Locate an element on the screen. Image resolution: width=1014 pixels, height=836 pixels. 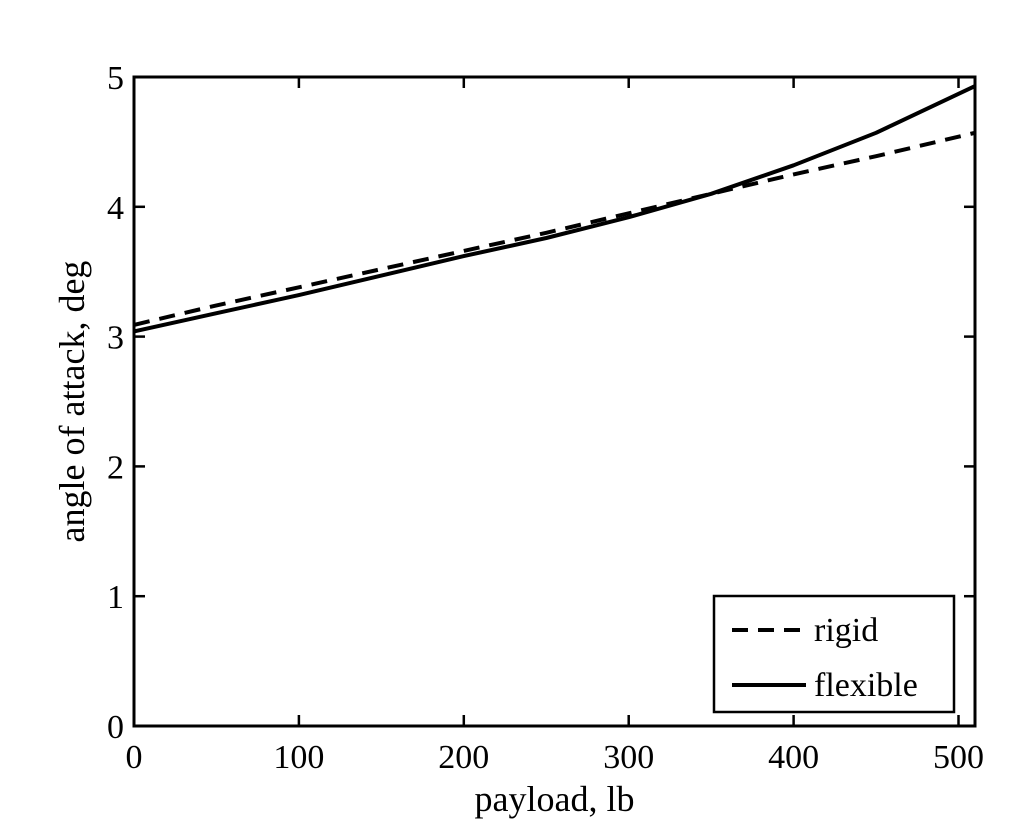
y-tick-label: 4 is located at coordinates (115, 208).